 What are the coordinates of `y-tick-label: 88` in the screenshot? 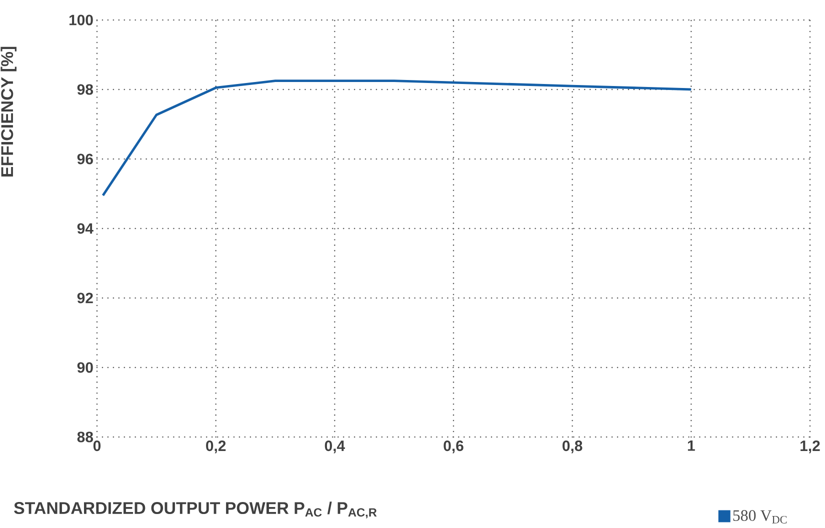 It's located at (85, 437).